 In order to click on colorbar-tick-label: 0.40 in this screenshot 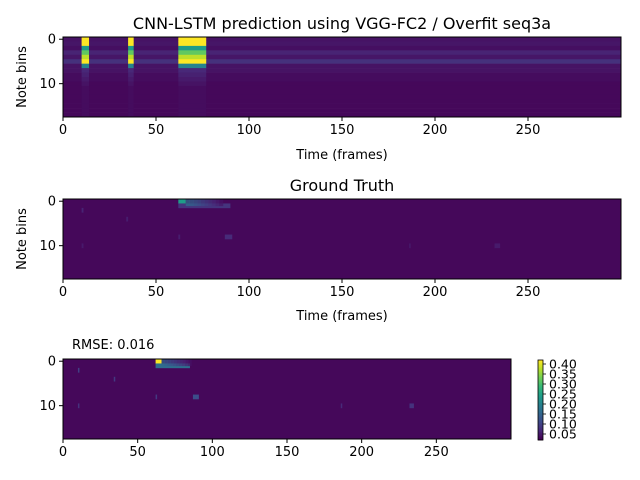, I will do `click(563, 364)`.